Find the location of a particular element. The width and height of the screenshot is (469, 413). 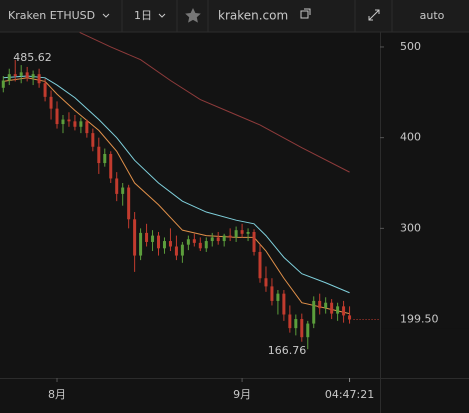

y-tick-label: 400 is located at coordinates (410, 137).